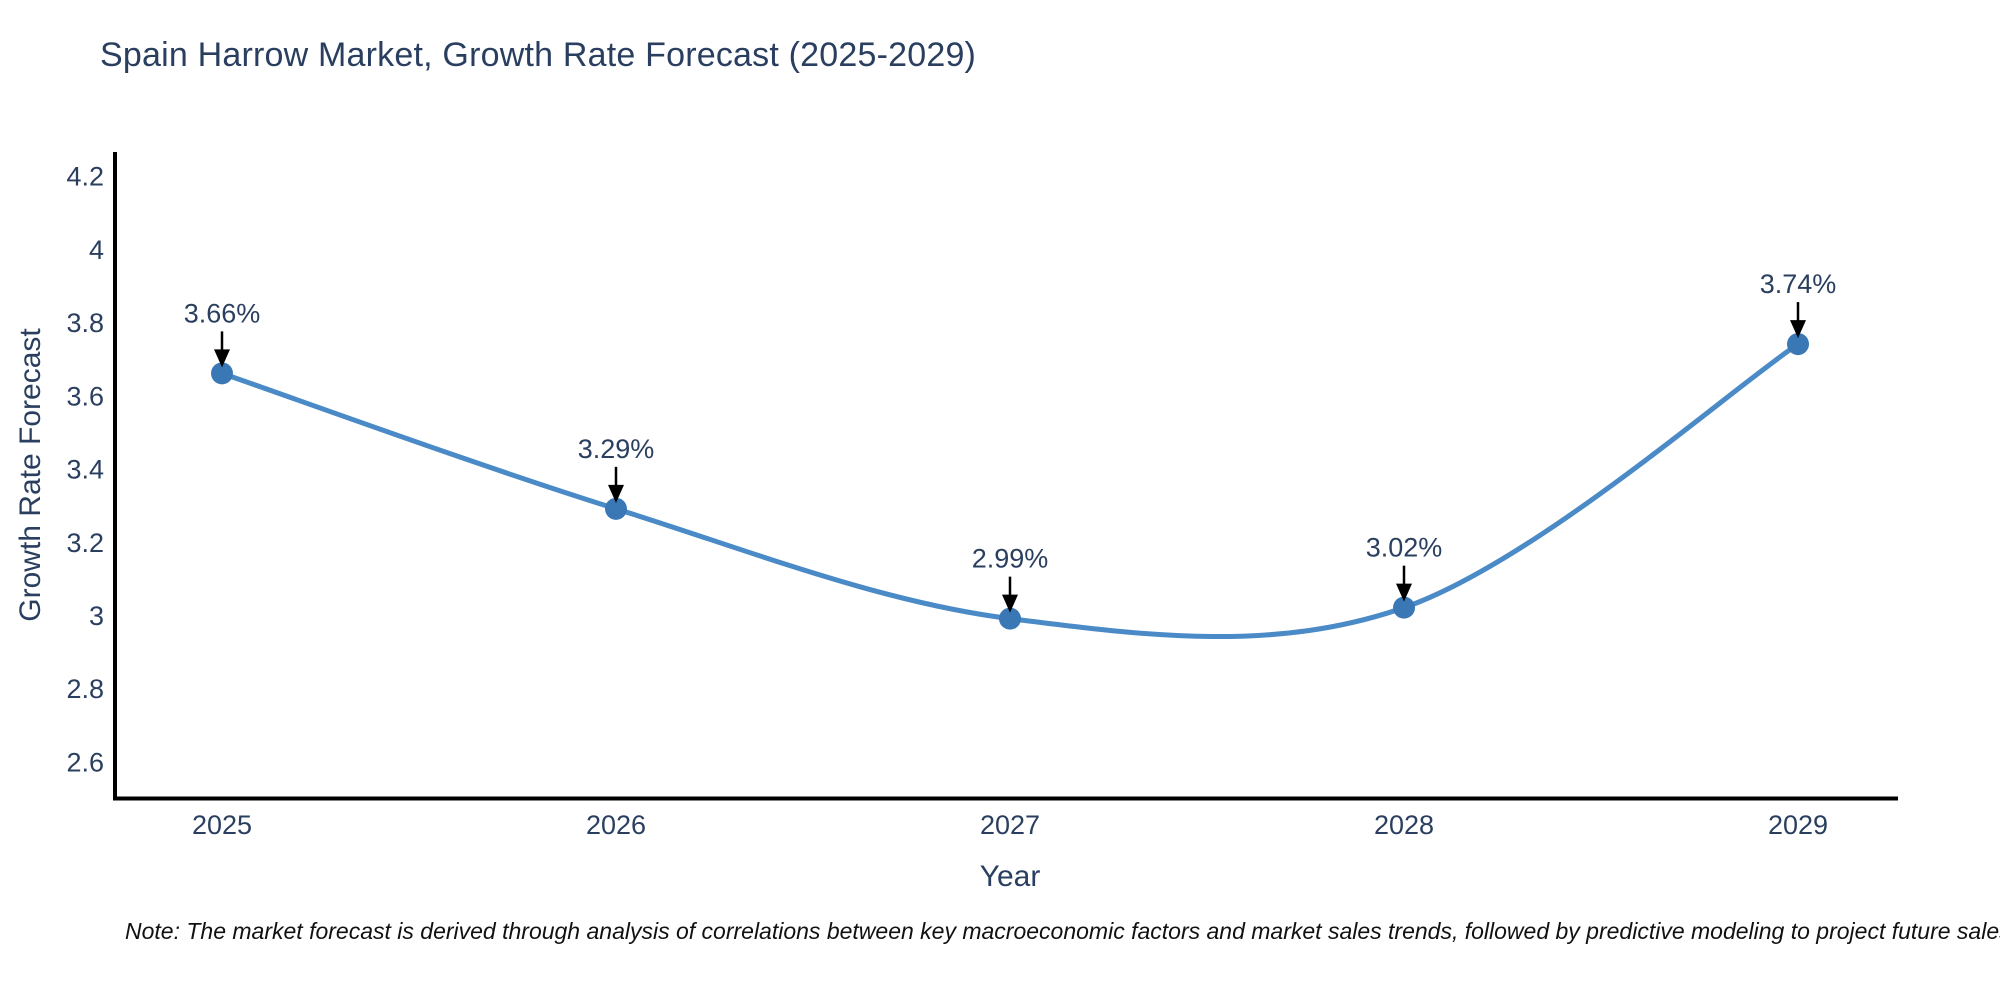  What do you see at coordinates (85, 177) in the screenshot?
I see `y-tick-label: 4.2` at bounding box center [85, 177].